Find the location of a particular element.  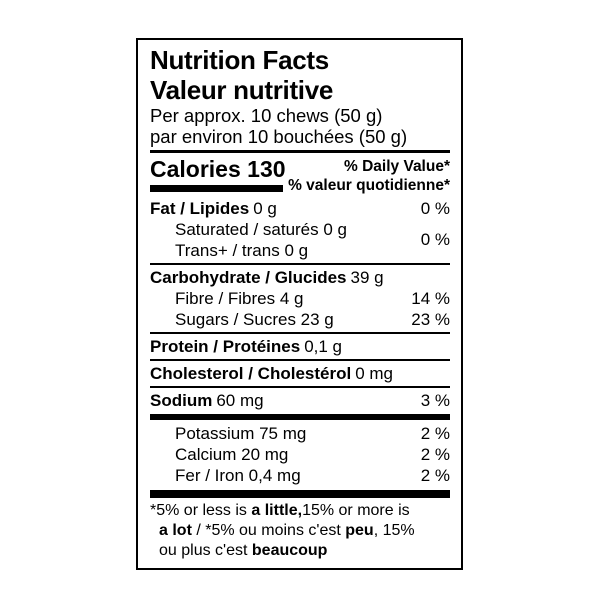

protein-row: Protein / Protéines 0,1 g is located at coordinates (300, 346).